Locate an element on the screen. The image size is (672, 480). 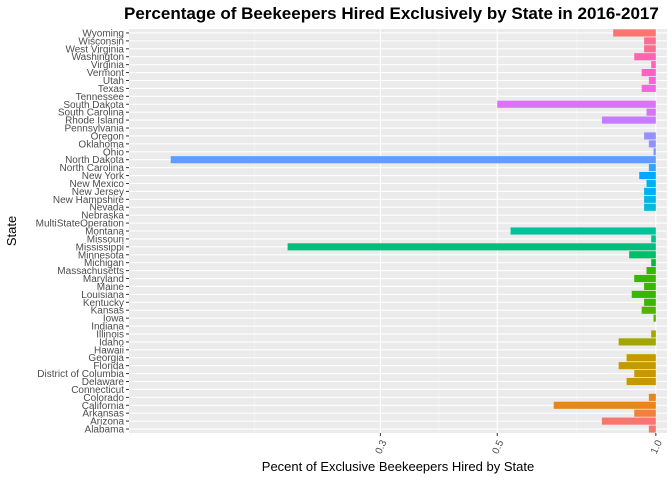
y-tick-label: Missouri is located at coordinates (105, 239).